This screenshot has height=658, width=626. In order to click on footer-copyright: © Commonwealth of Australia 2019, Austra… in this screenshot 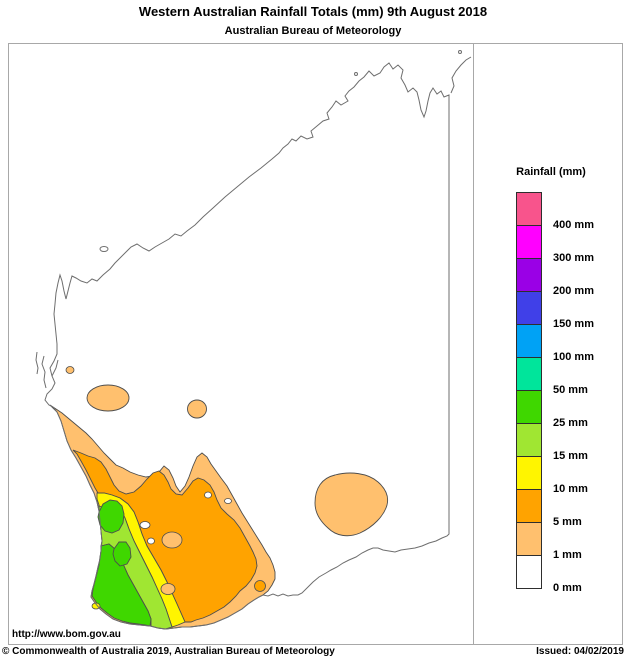, I will do `click(168, 651)`.